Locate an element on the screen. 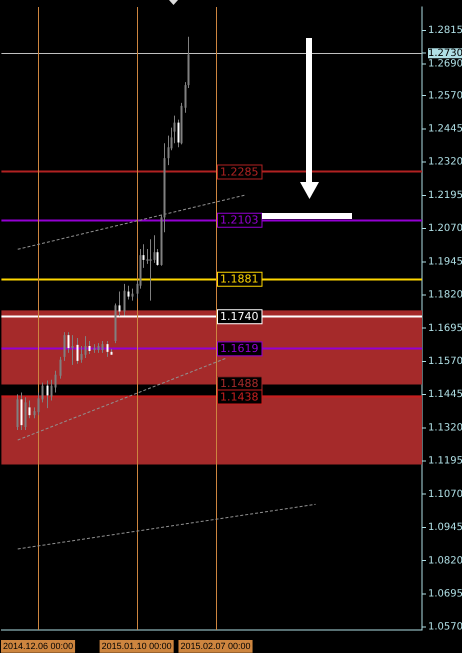  y-tick-label: 1.1195 is located at coordinates (445, 461).